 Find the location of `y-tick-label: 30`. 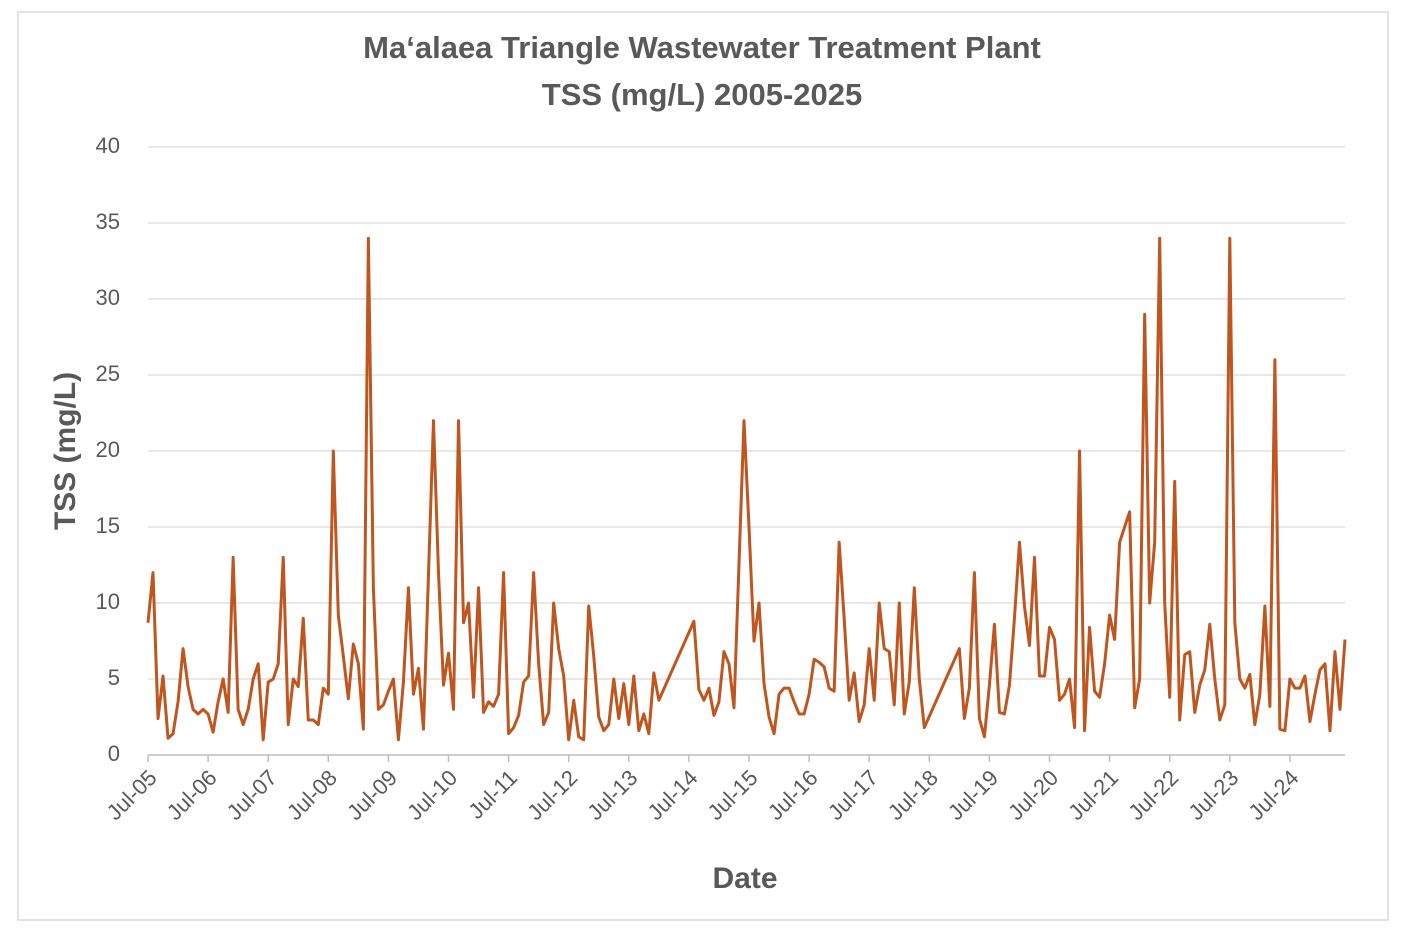

y-tick-label: 30 is located at coordinates (108, 297).